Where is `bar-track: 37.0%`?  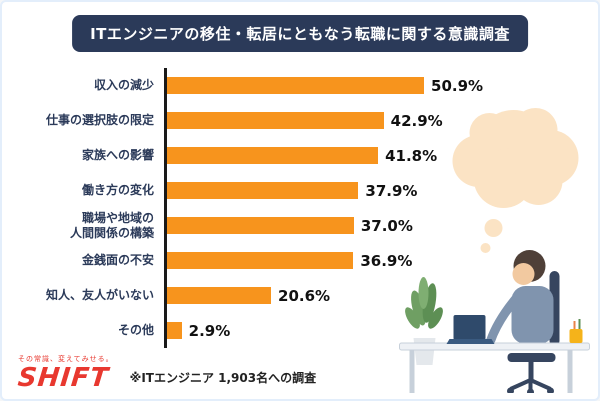 bar-track: 37.0% is located at coordinates (317, 225).